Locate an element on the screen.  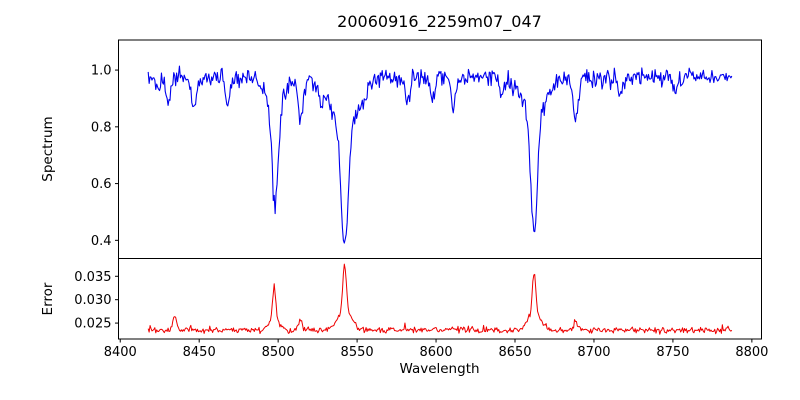
x-tick-label: 8550 is located at coordinates (357, 352).